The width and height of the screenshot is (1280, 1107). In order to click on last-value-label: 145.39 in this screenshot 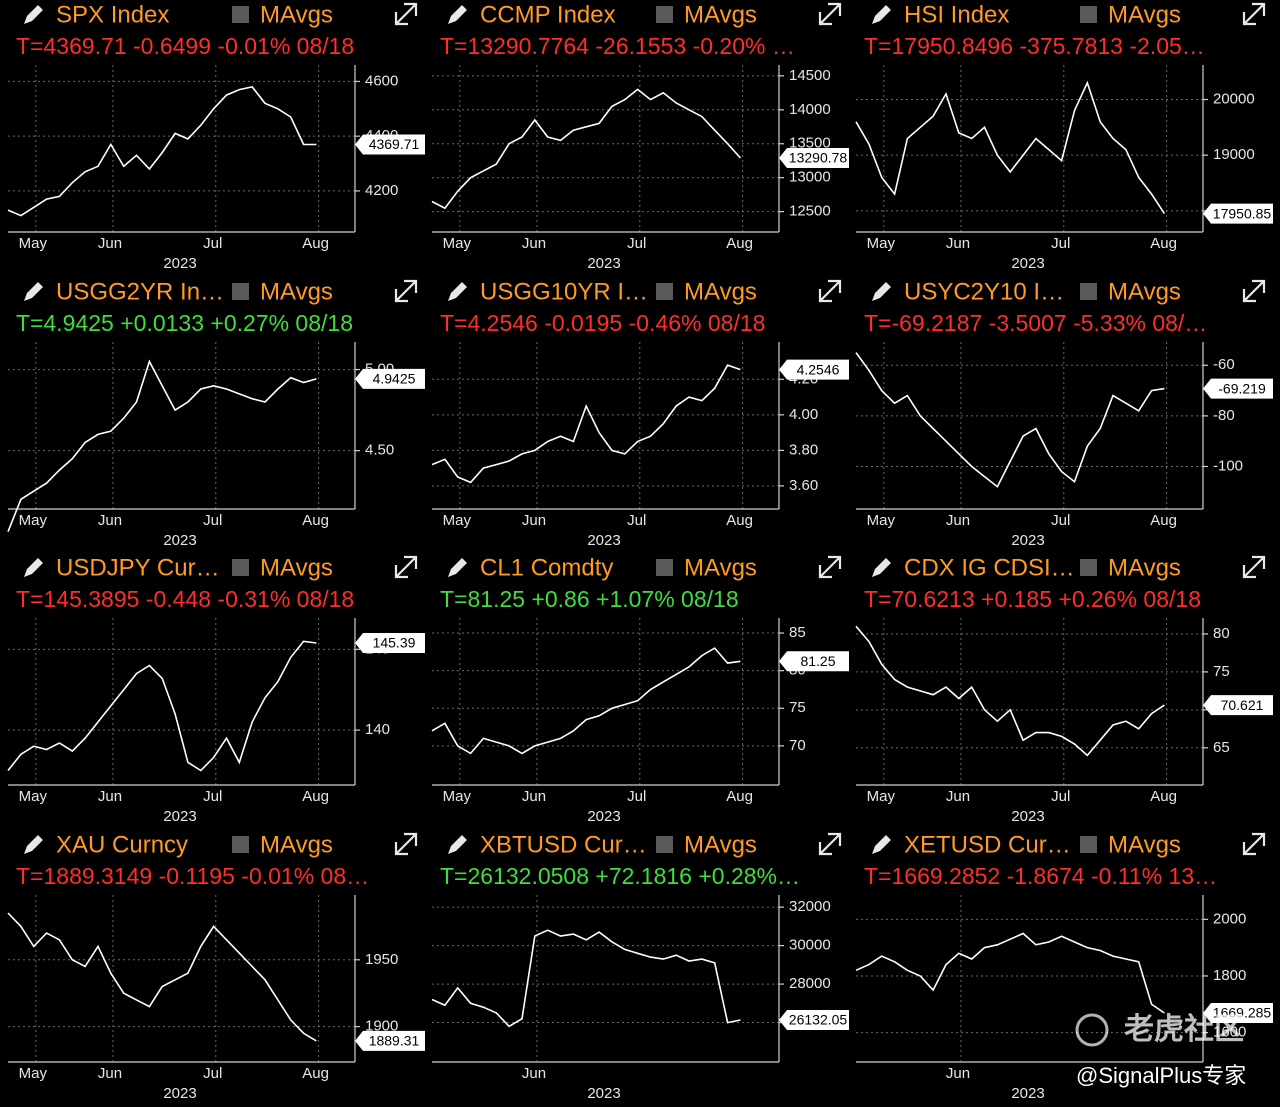, I will do `click(394, 643)`.